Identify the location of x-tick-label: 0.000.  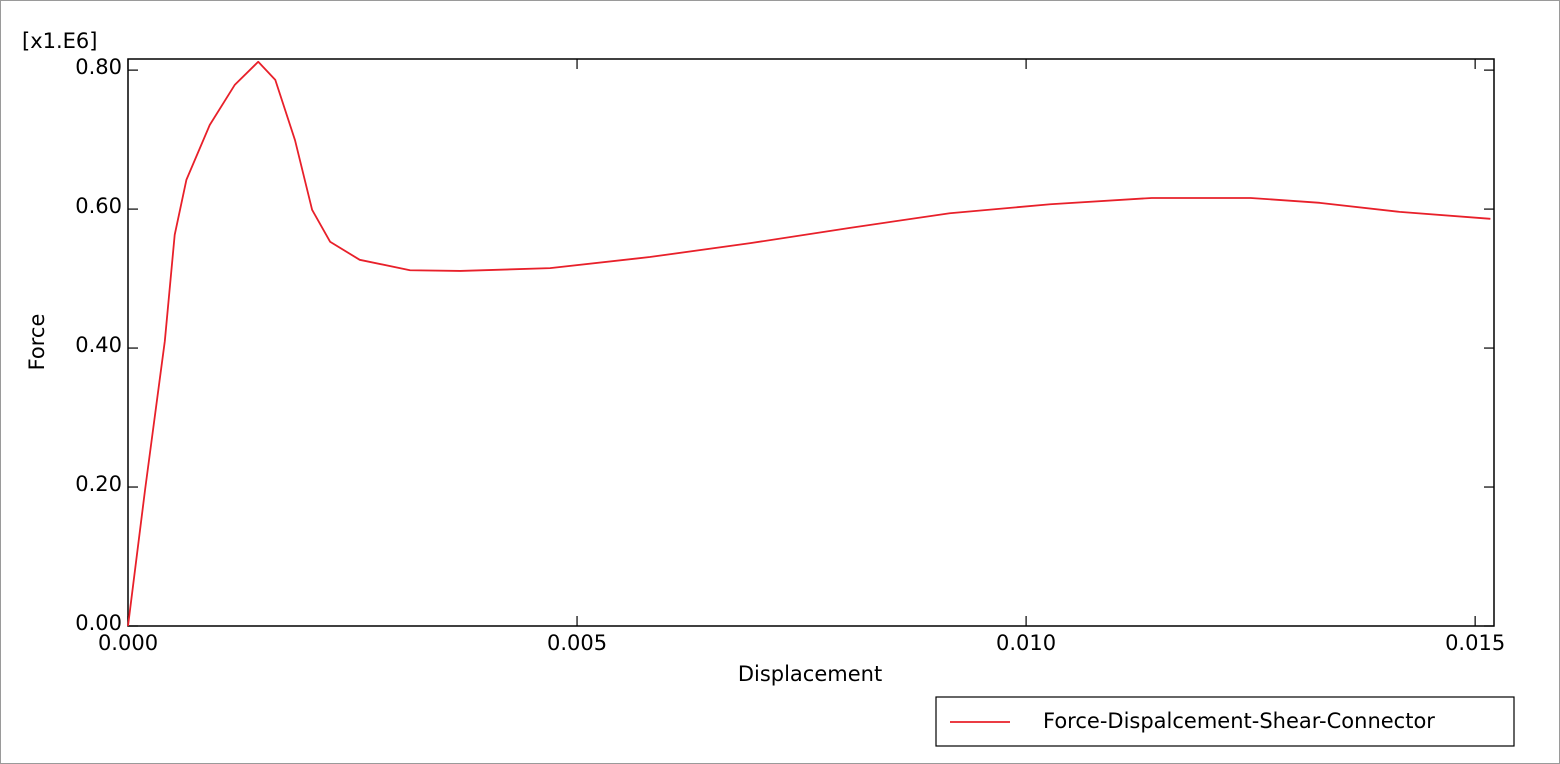
(128, 643).